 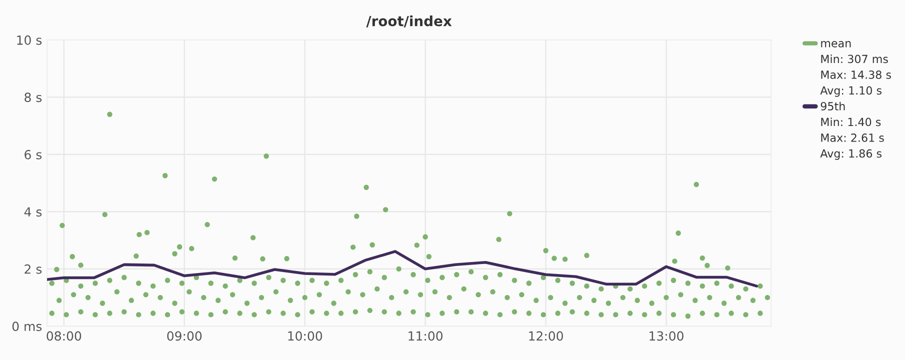 What do you see at coordinates (832, 106) in the screenshot?
I see `legend-label: 95th` at bounding box center [832, 106].